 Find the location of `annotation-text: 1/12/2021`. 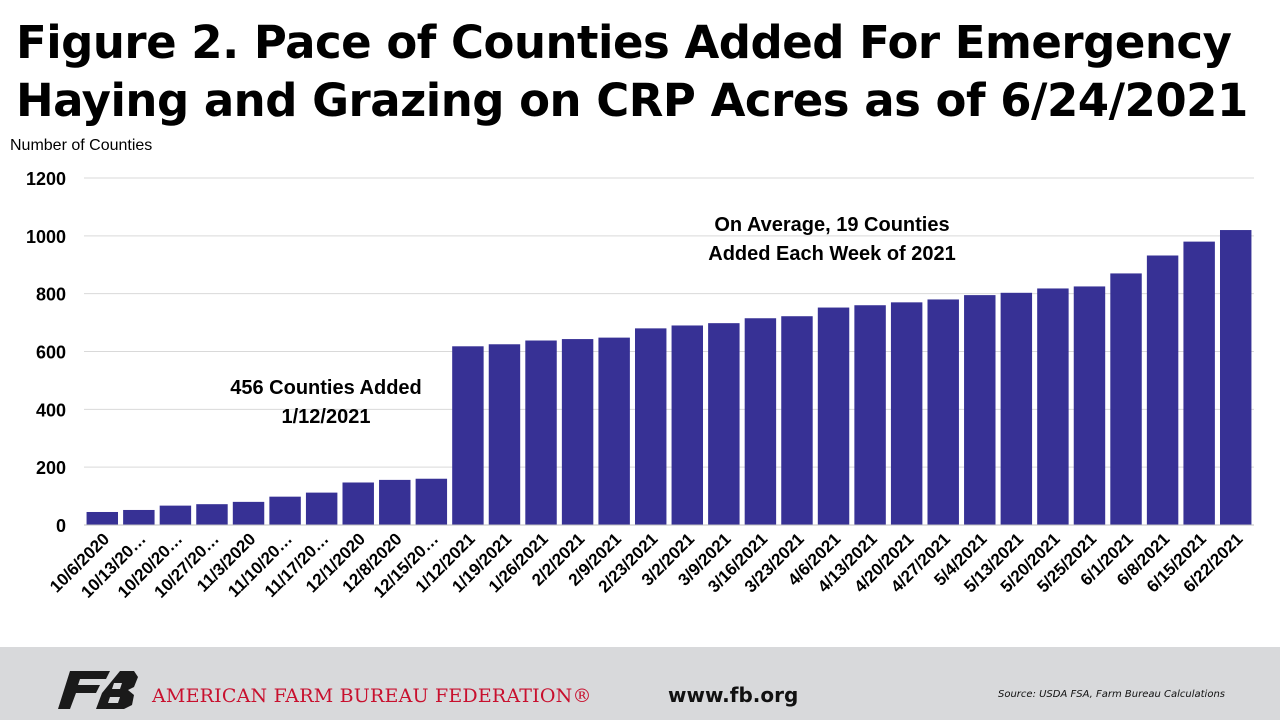

annotation-text: 1/12/2021 is located at coordinates (326, 417).